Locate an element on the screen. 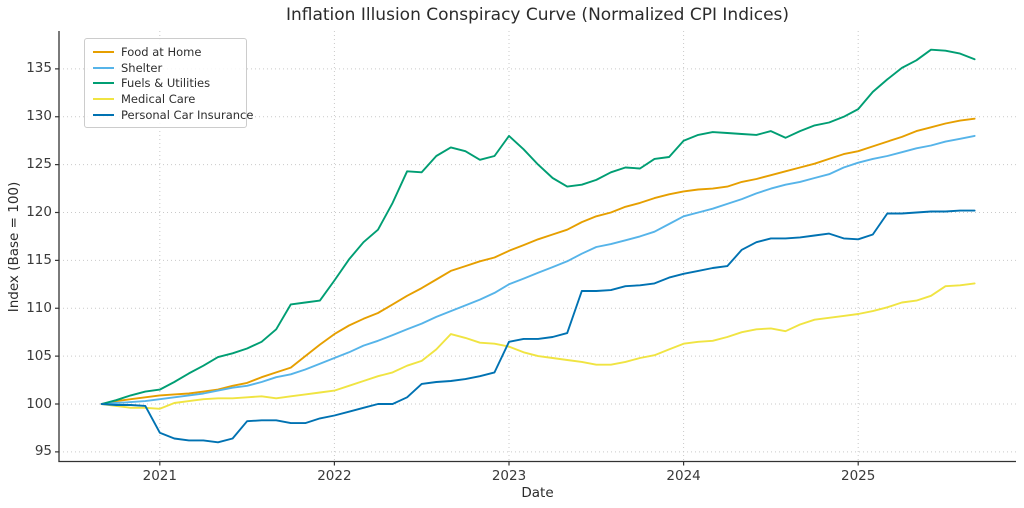 The height and width of the screenshot is (508, 1024). legend-swatch-food-at-home is located at coordinates (103, 51).